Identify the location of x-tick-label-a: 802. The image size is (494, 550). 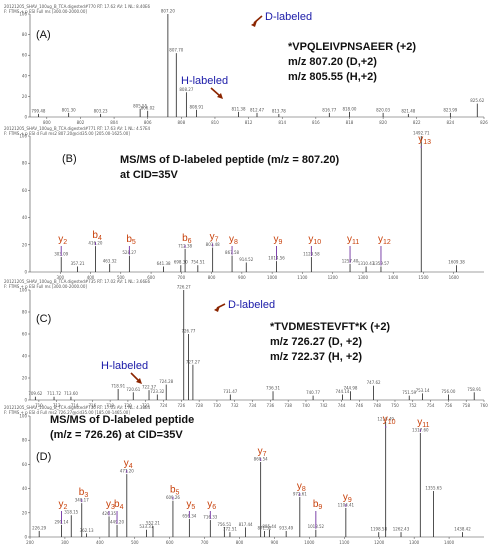
(81, 122).